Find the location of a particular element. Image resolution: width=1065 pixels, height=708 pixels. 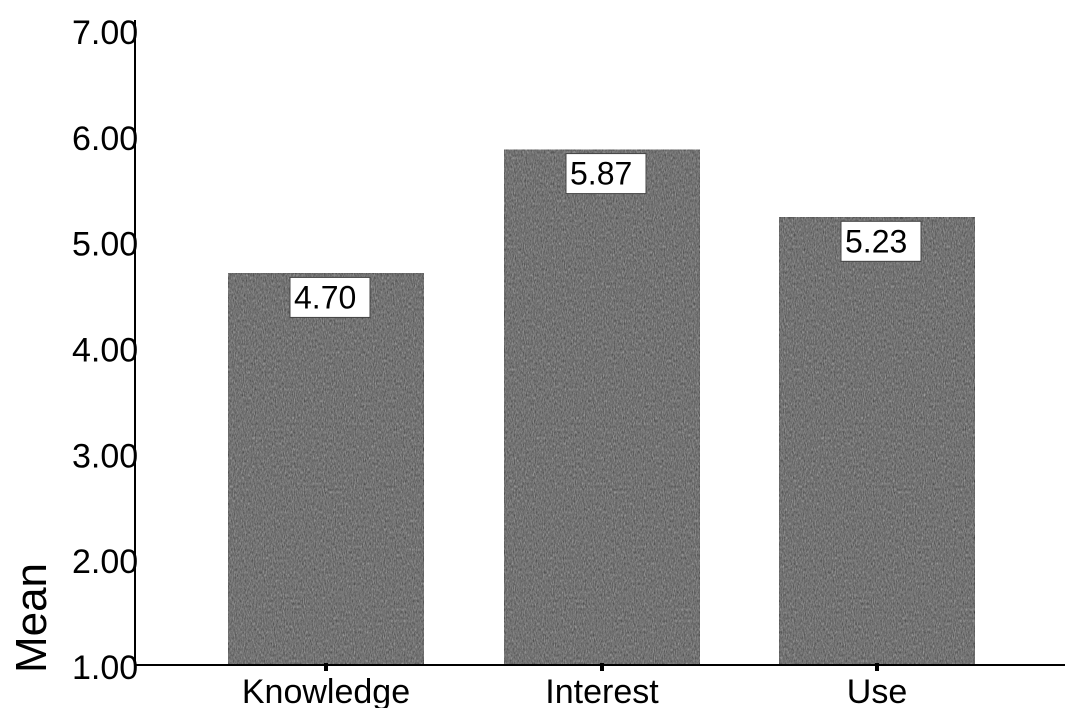

y-tick-label: 1.00 is located at coordinates (105, 668).